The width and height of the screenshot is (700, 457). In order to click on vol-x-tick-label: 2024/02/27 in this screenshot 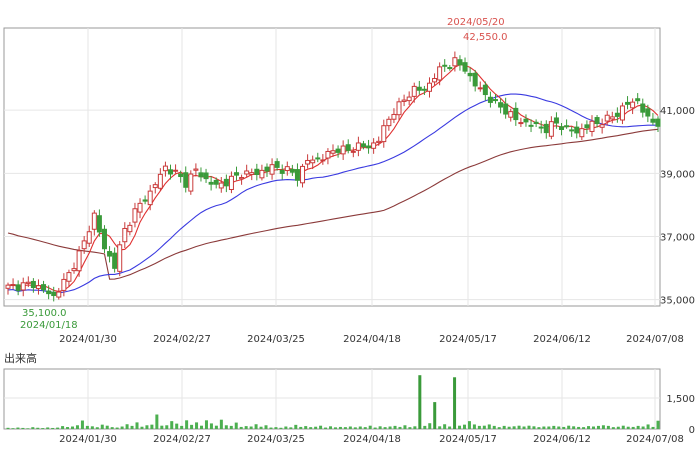, I will do `click(182, 439)`.